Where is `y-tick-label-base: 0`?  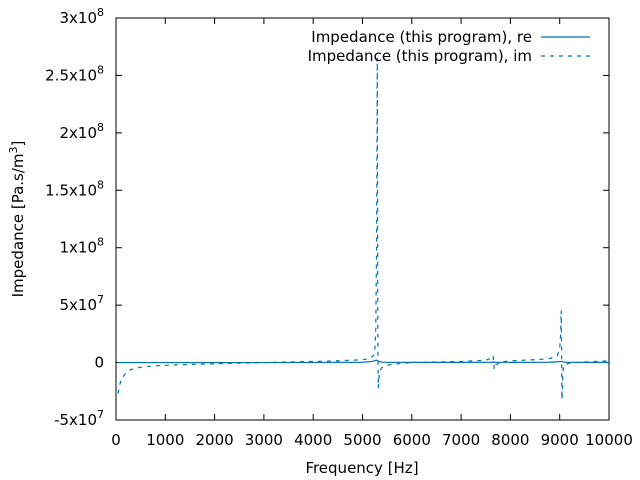
y-tick-label-base: 0 is located at coordinates (99, 363).